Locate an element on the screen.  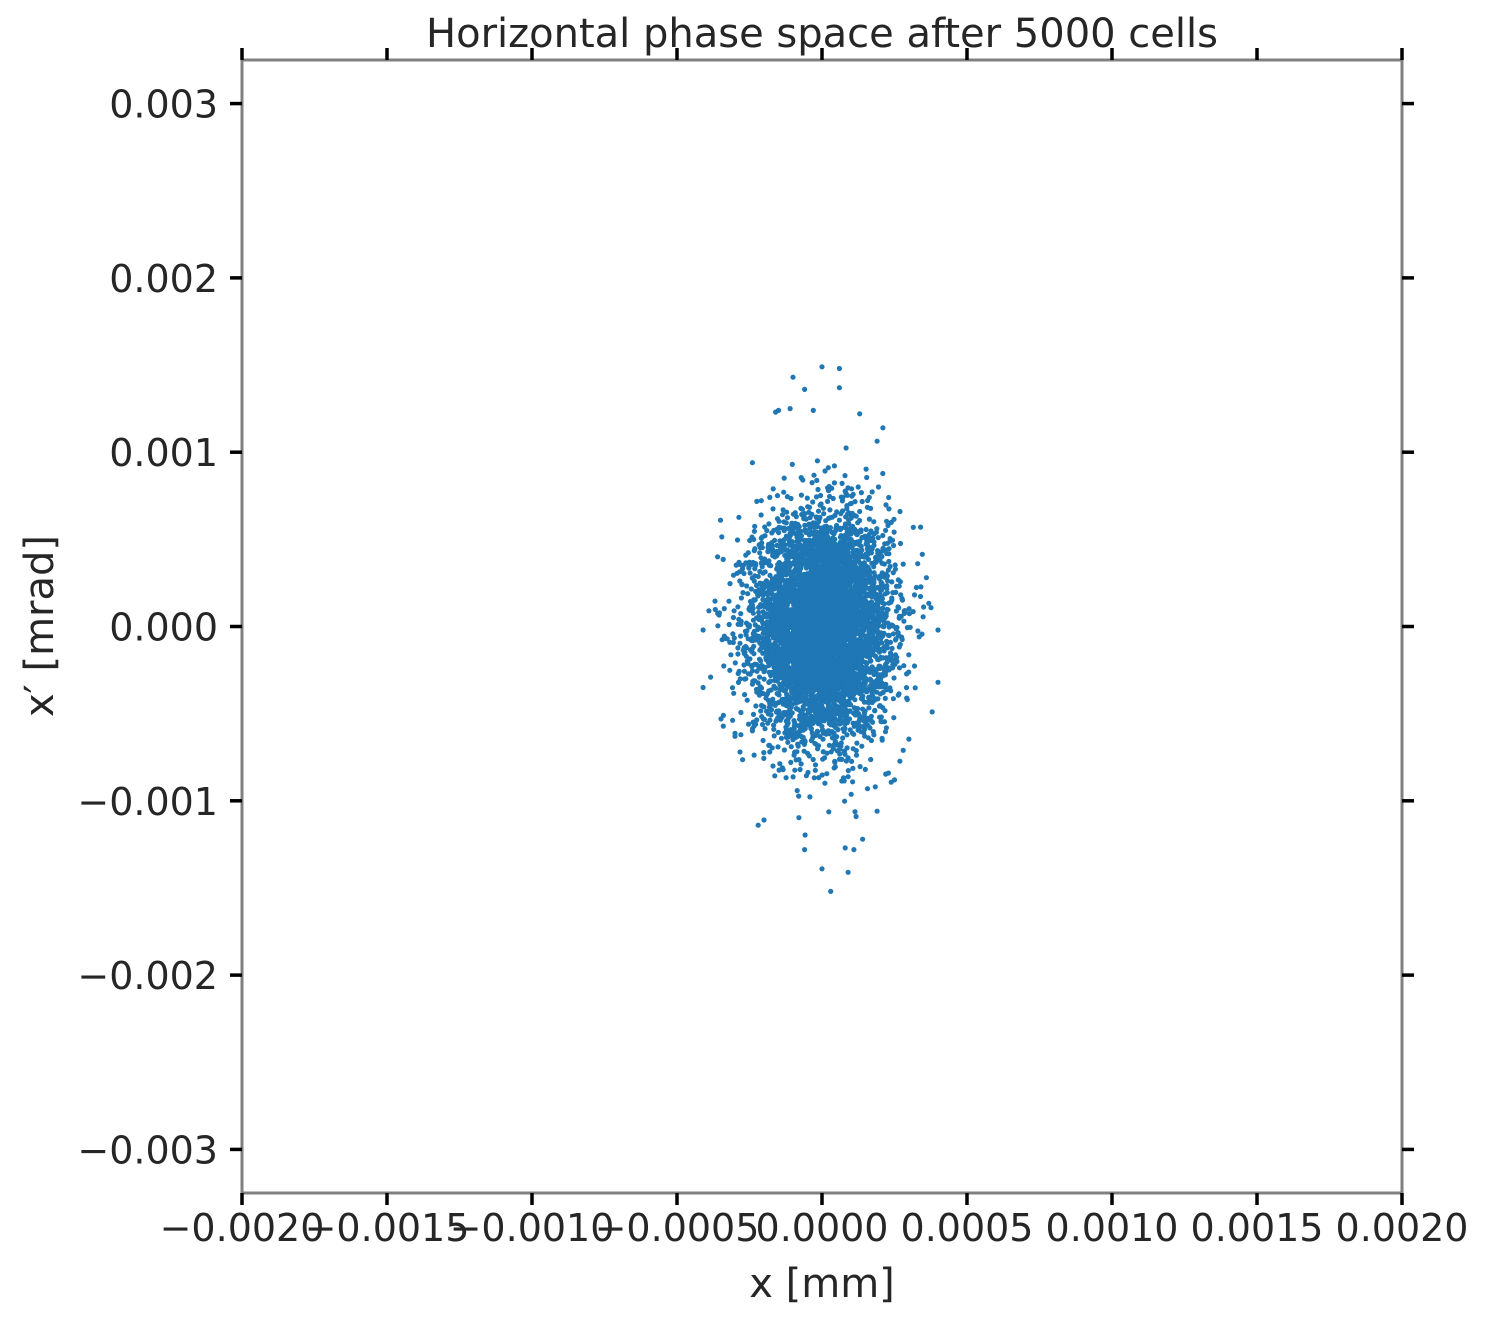
scatter-points is located at coordinates (820, 629).